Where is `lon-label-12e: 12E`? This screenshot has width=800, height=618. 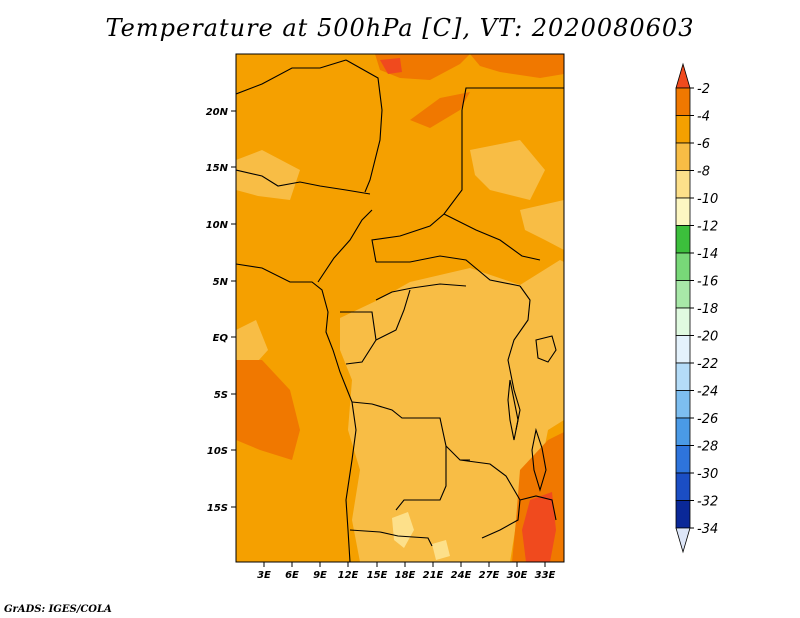 lon-label-12e: 12E is located at coordinates (348, 575).